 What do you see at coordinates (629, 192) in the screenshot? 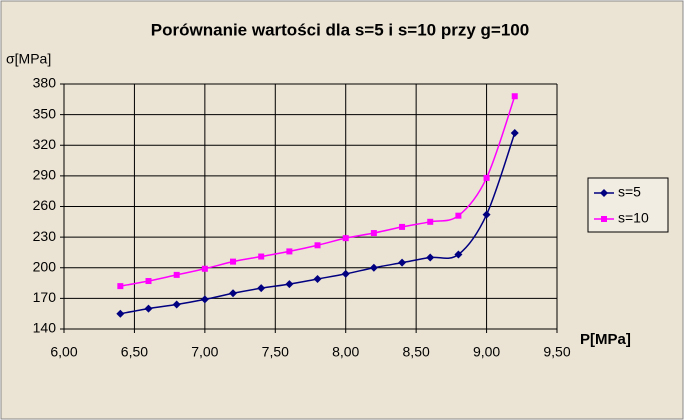
I see `legend-label: s=5` at bounding box center [629, 192].